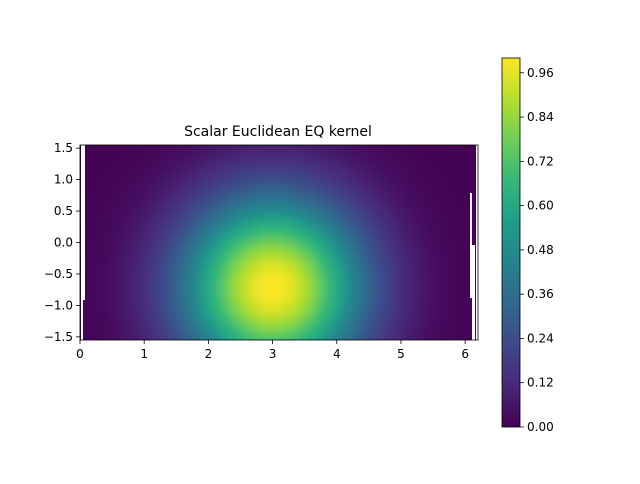 The width and height of the screenshot is (640, 484). I want to click on colorbar-tick-label: 0.12, so click(540, 383).